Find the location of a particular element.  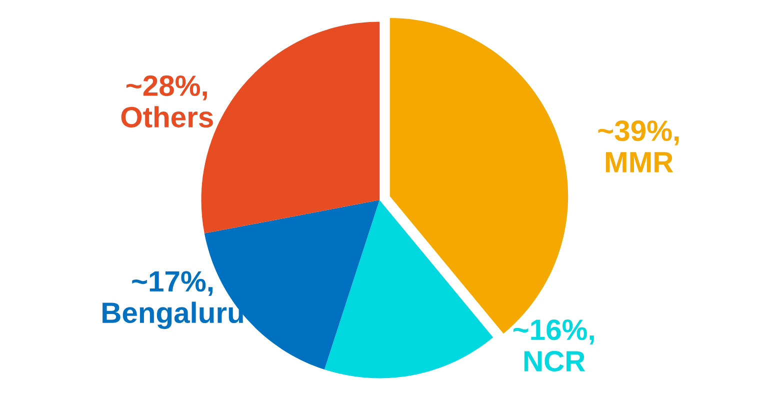

slice-label: MMR is located at coordinates (640, 162).